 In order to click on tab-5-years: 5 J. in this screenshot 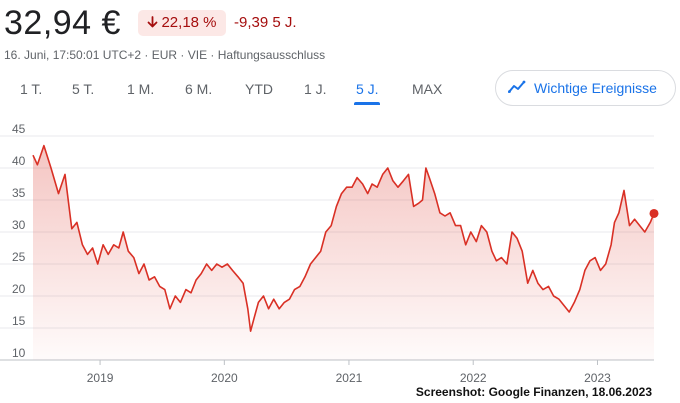, I will do `click(367, 89)`.